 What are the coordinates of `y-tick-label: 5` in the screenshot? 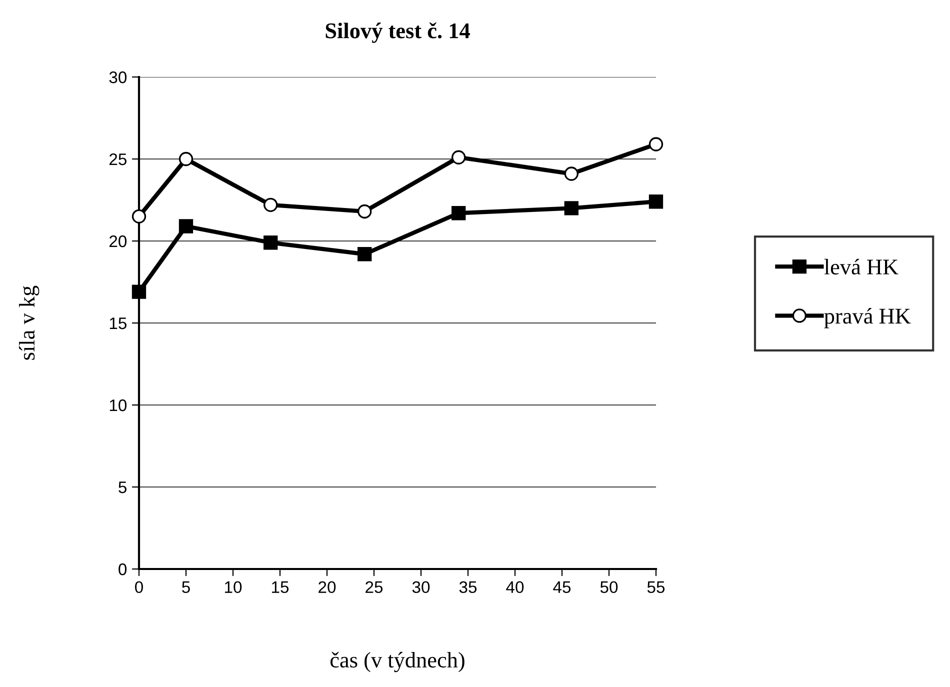 It's located at (122, 488).